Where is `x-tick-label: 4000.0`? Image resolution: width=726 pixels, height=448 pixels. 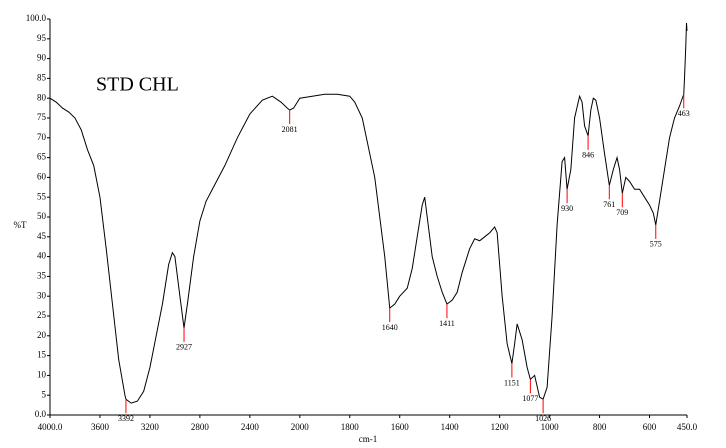
x-tick-label: 4000.0 is located at coordinates (50, 427).